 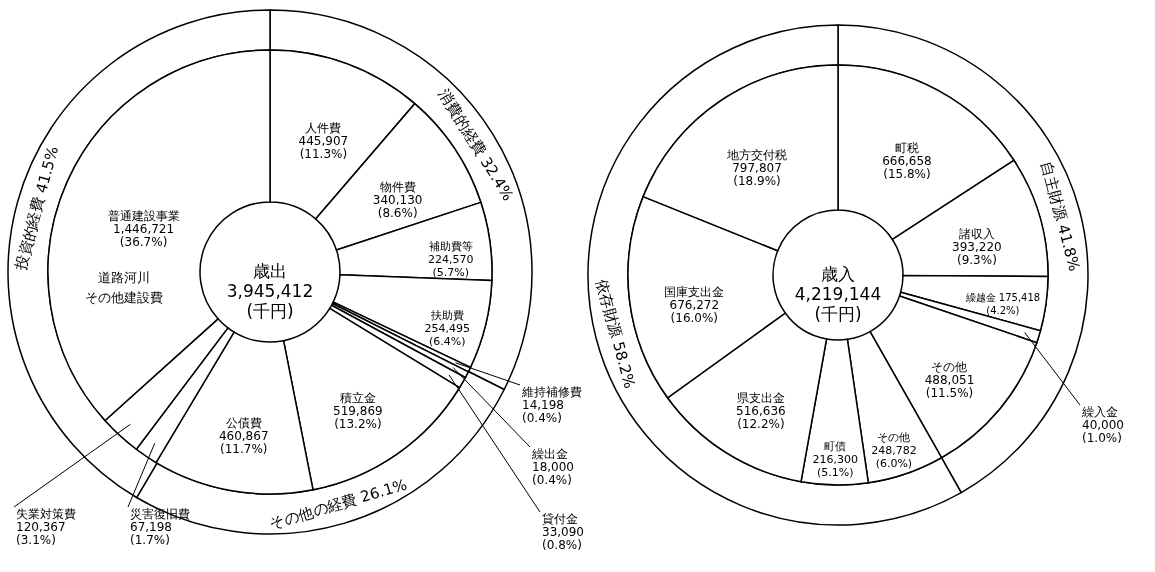 What do you see at coordinates (694, 312) in the screenshot?
I see `data-label: 676,272 (16.0%)` at bounding box center [694, 312].